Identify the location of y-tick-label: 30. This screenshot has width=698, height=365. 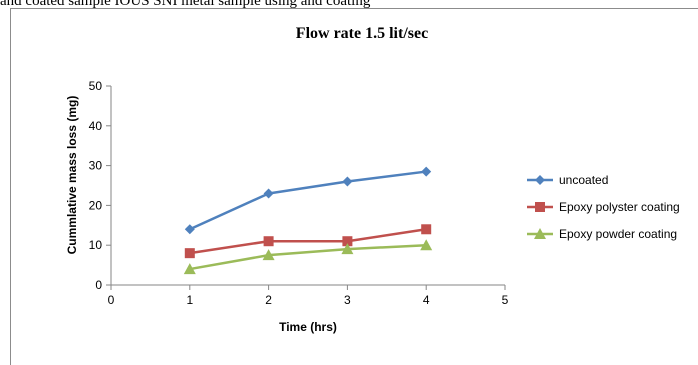
(96, 166).